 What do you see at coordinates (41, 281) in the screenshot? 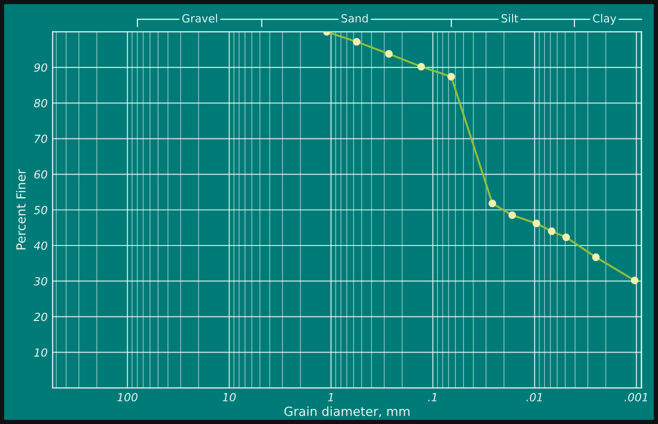
I see `y-tick-label: 30` at bounding box center [41, 281].